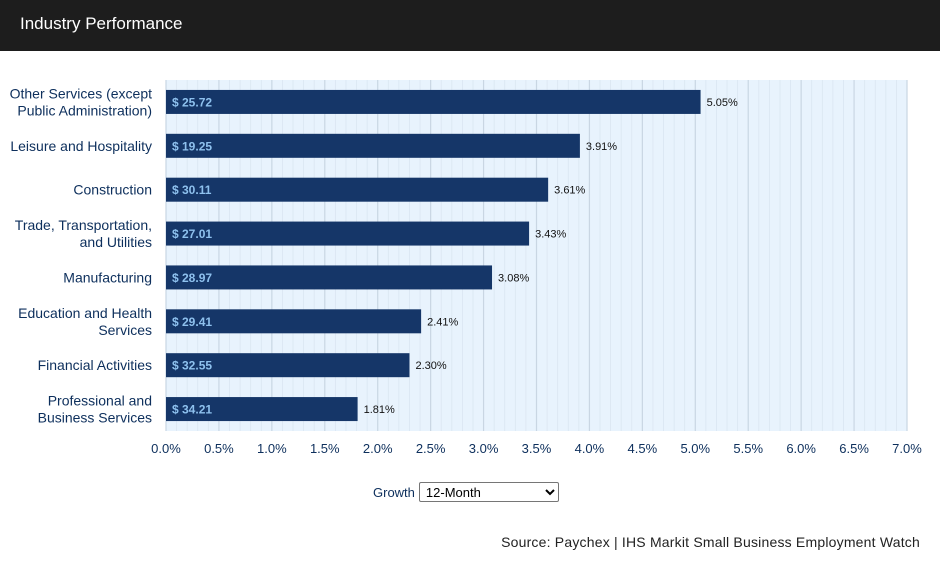  Describe the element at coordinates (85, 321) in the screenshot. I see `category-label: Education and Health Services` at that location.